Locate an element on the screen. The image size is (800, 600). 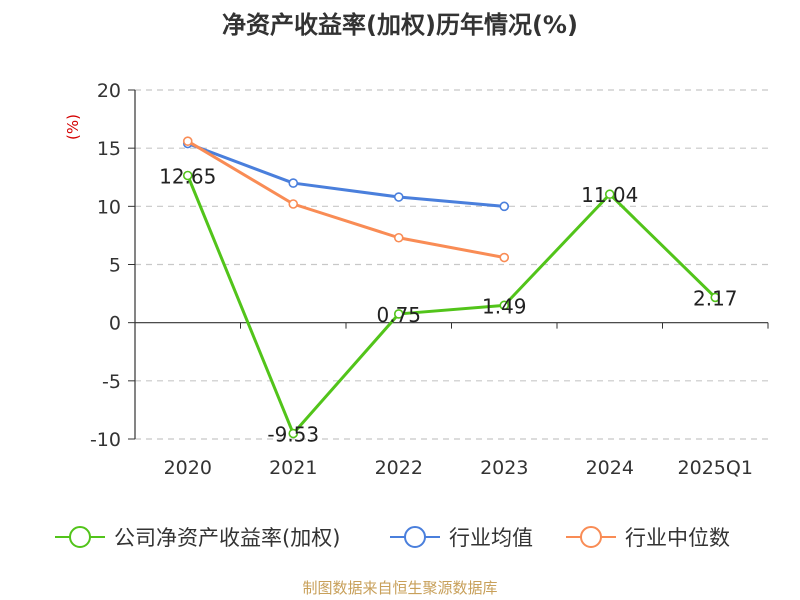
data-label: 11.04 is located at coordinates (609, 195).